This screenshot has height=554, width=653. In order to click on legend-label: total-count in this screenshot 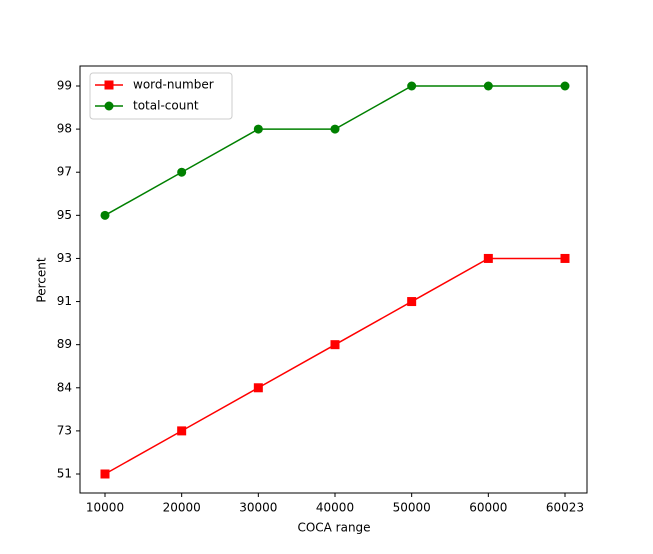, I will do `click(166, 106)`.